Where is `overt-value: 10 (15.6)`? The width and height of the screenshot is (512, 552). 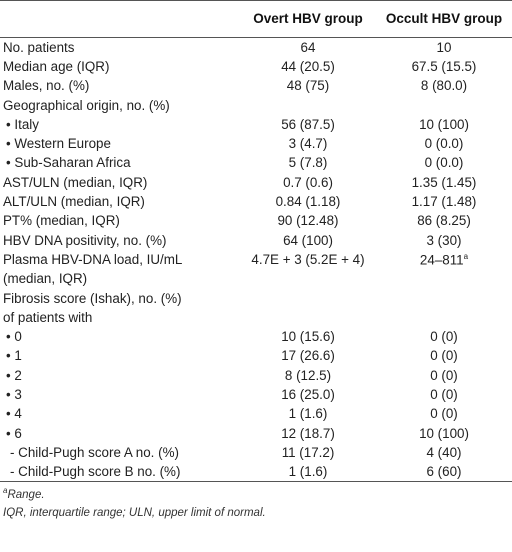 overt-value: 10 (15.6) is located at coordinates (308, 337).